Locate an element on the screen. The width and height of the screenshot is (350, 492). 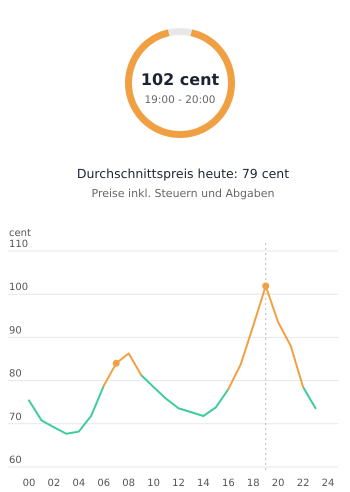
chart-title: Durchschnittspreis heute: 79 cent is located at coordinates (183, 173).